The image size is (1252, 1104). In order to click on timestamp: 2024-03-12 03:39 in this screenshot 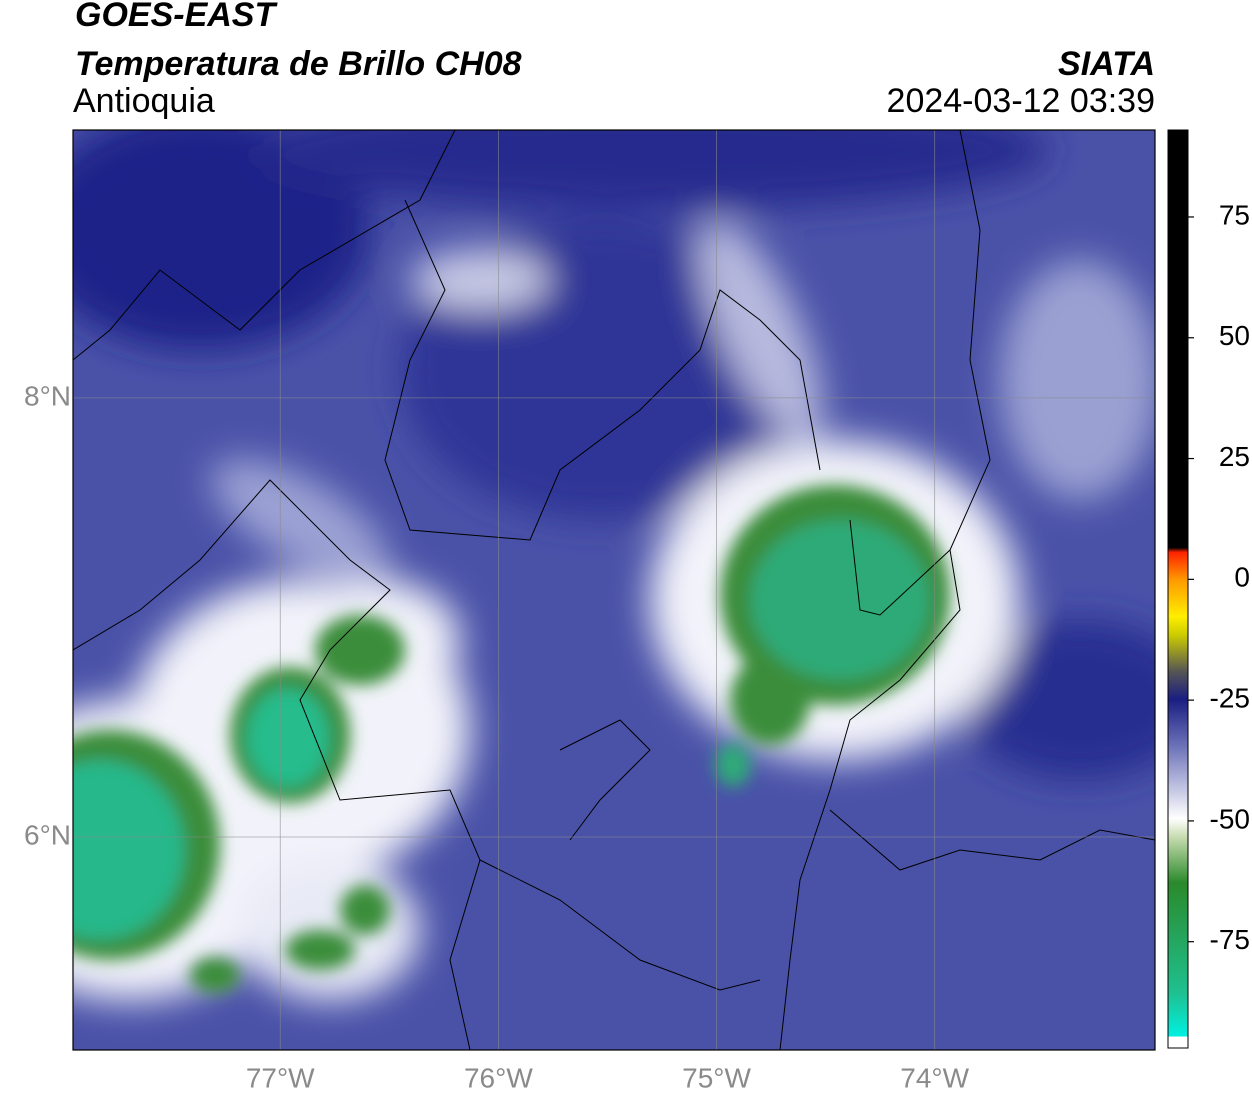, I will do `click(1021, 101)`.